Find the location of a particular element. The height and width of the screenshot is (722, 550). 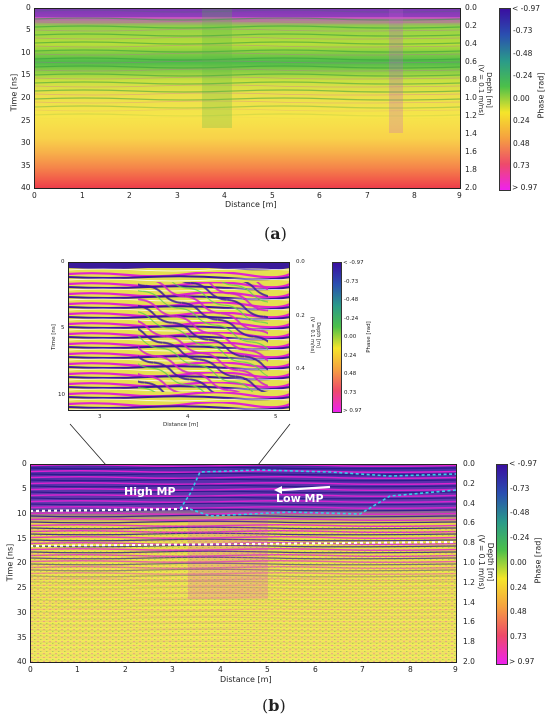

x-axis-label-a: Distance [m] is located at coordinates (251, 204).